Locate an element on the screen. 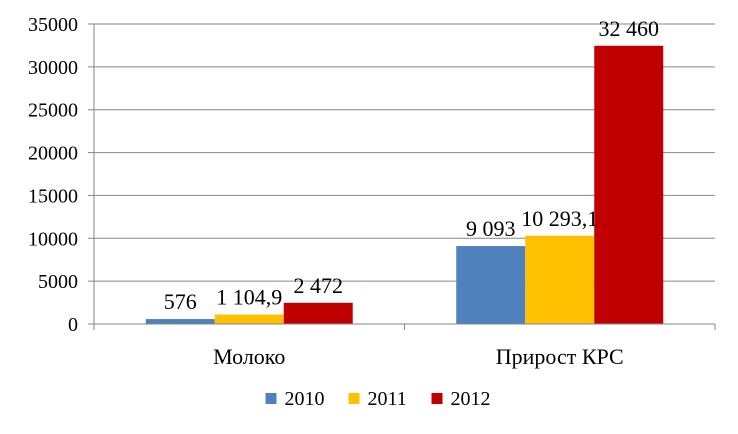 The image size is (738, 434). y-tick-label: 30000 is located at coordinates (53, 68).